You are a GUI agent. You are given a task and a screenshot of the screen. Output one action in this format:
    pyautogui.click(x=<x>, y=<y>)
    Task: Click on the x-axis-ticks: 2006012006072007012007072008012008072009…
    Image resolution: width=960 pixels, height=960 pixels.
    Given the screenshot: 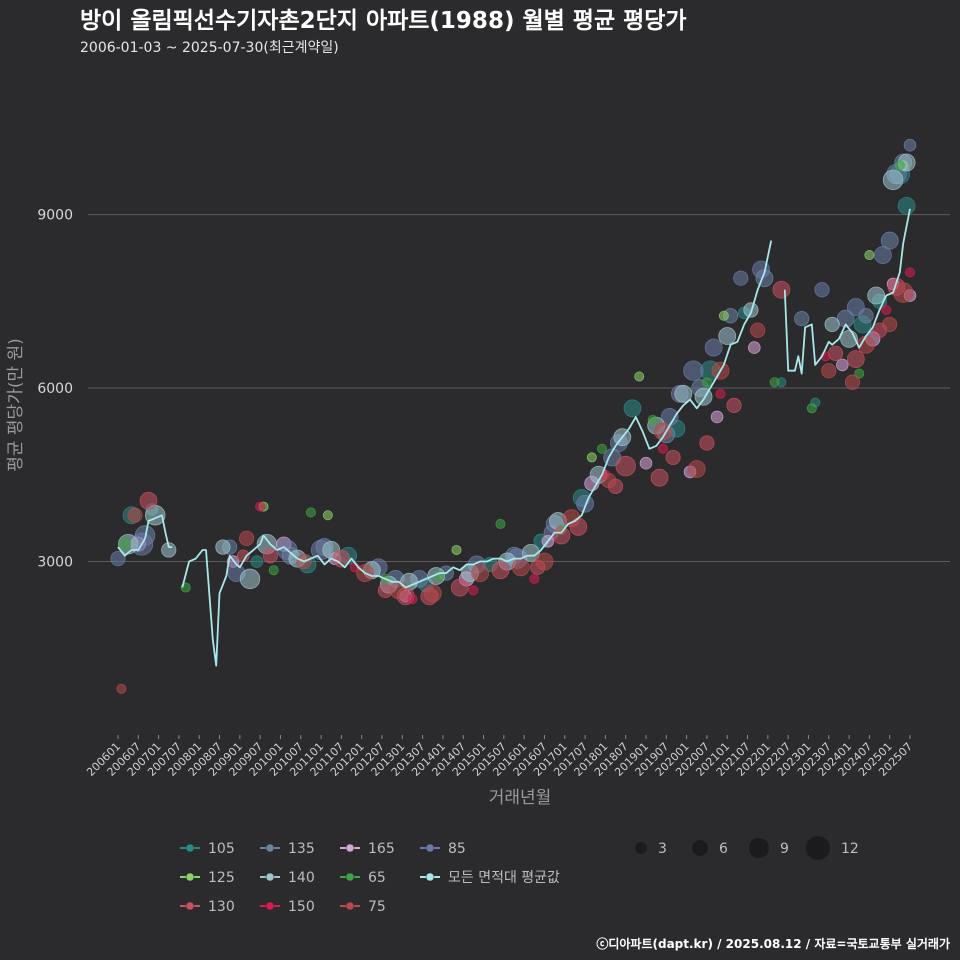 What is the action you would take?
    pyautogui.click(x=499, y=757)
    